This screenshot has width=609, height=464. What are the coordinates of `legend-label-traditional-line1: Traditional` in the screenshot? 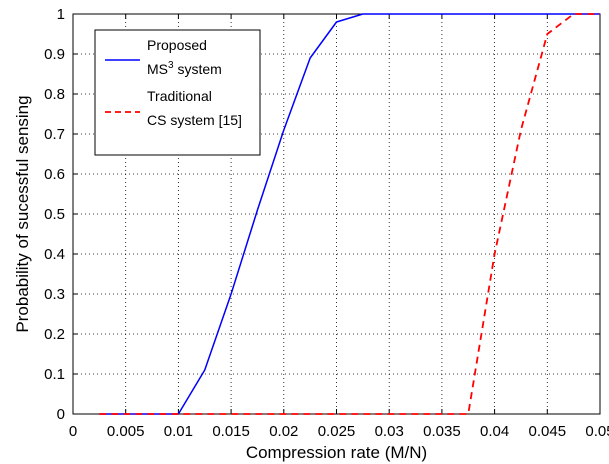 It's located at (179, 96).